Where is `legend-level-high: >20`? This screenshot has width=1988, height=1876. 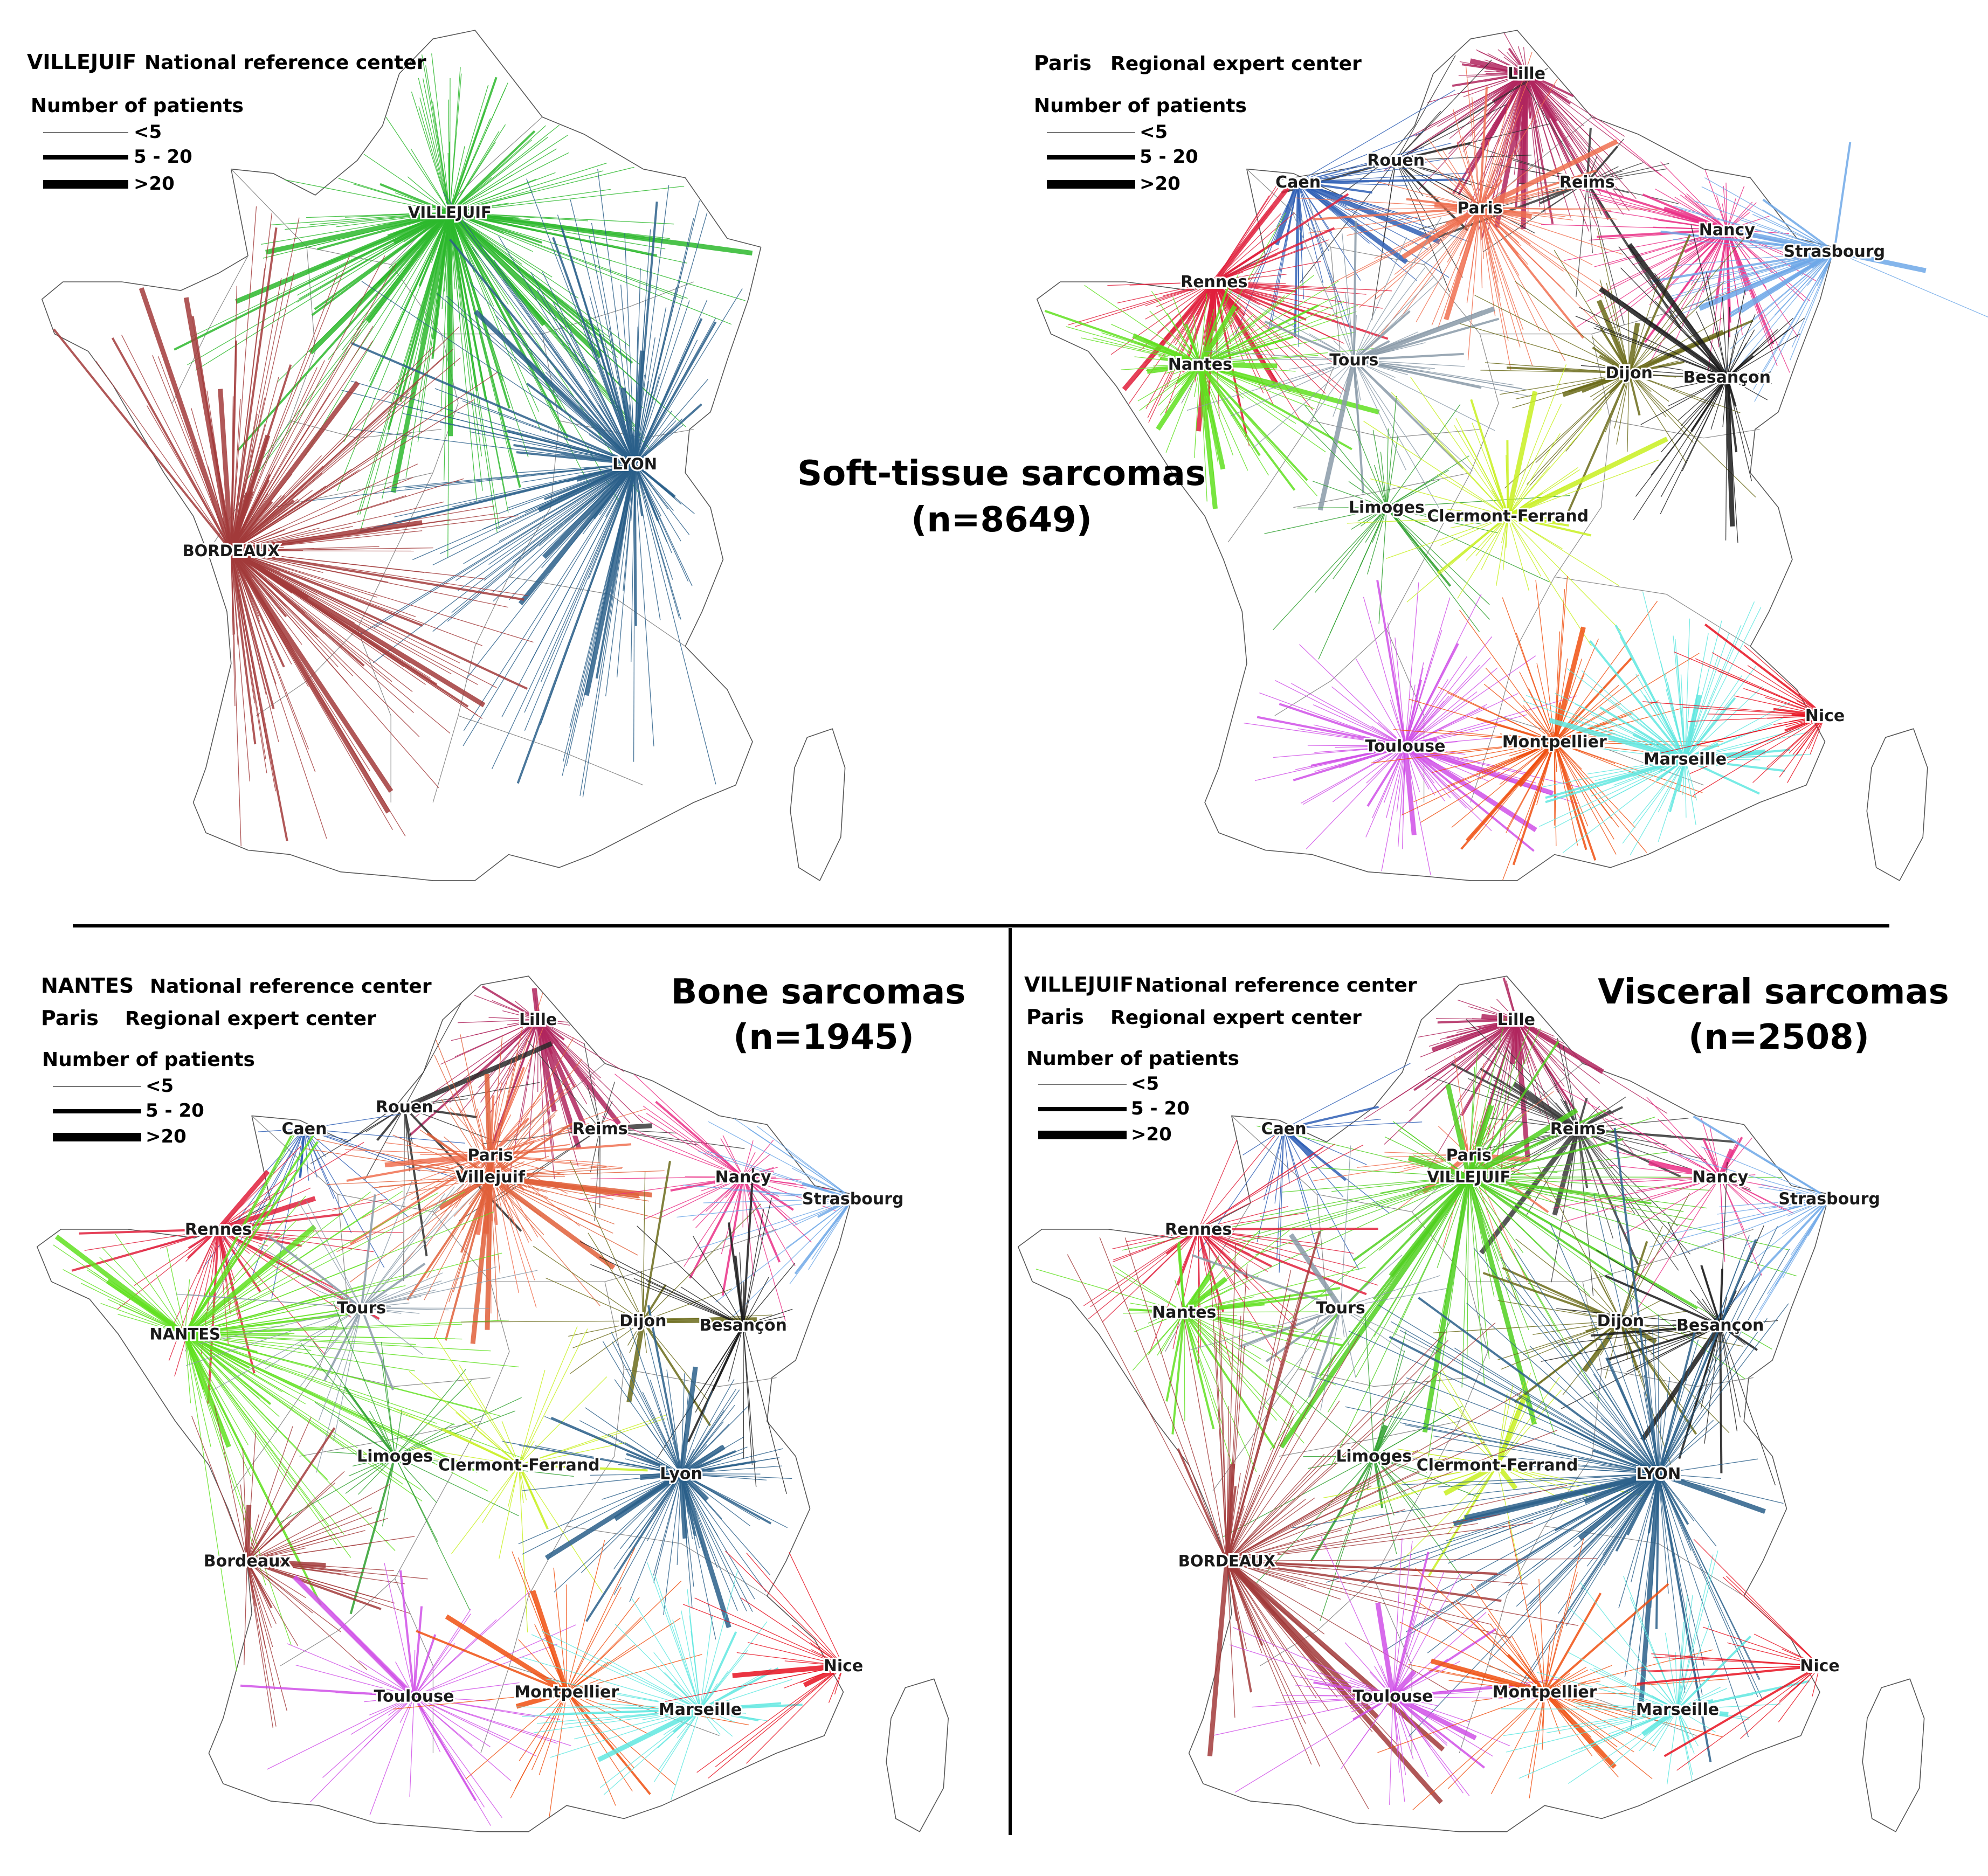 legend-level-high: >20 is located at coordinates (1151, 1134).